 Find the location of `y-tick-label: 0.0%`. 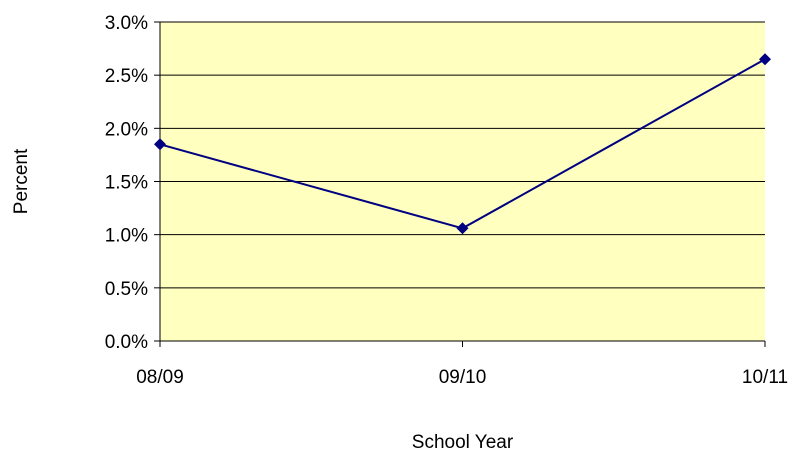

y-tick-label: 0.0% is located at coordinates (126, 342).